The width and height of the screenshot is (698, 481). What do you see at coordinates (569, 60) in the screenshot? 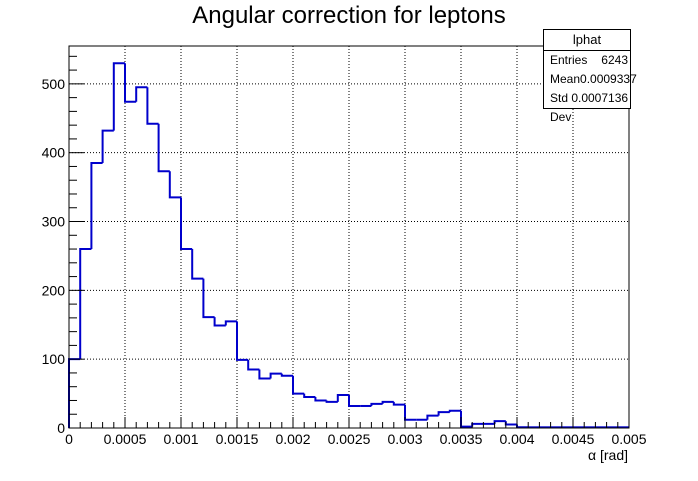
I see `stats-label: Entries` at bounding box center [569, 60].